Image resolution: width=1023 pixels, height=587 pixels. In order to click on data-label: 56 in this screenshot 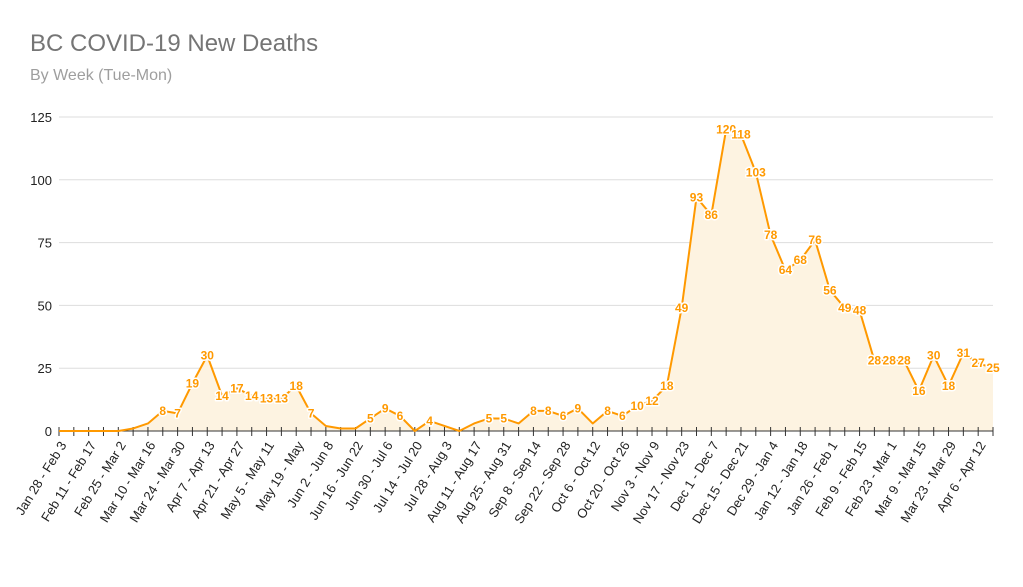, I will do `click(830, 290)`.